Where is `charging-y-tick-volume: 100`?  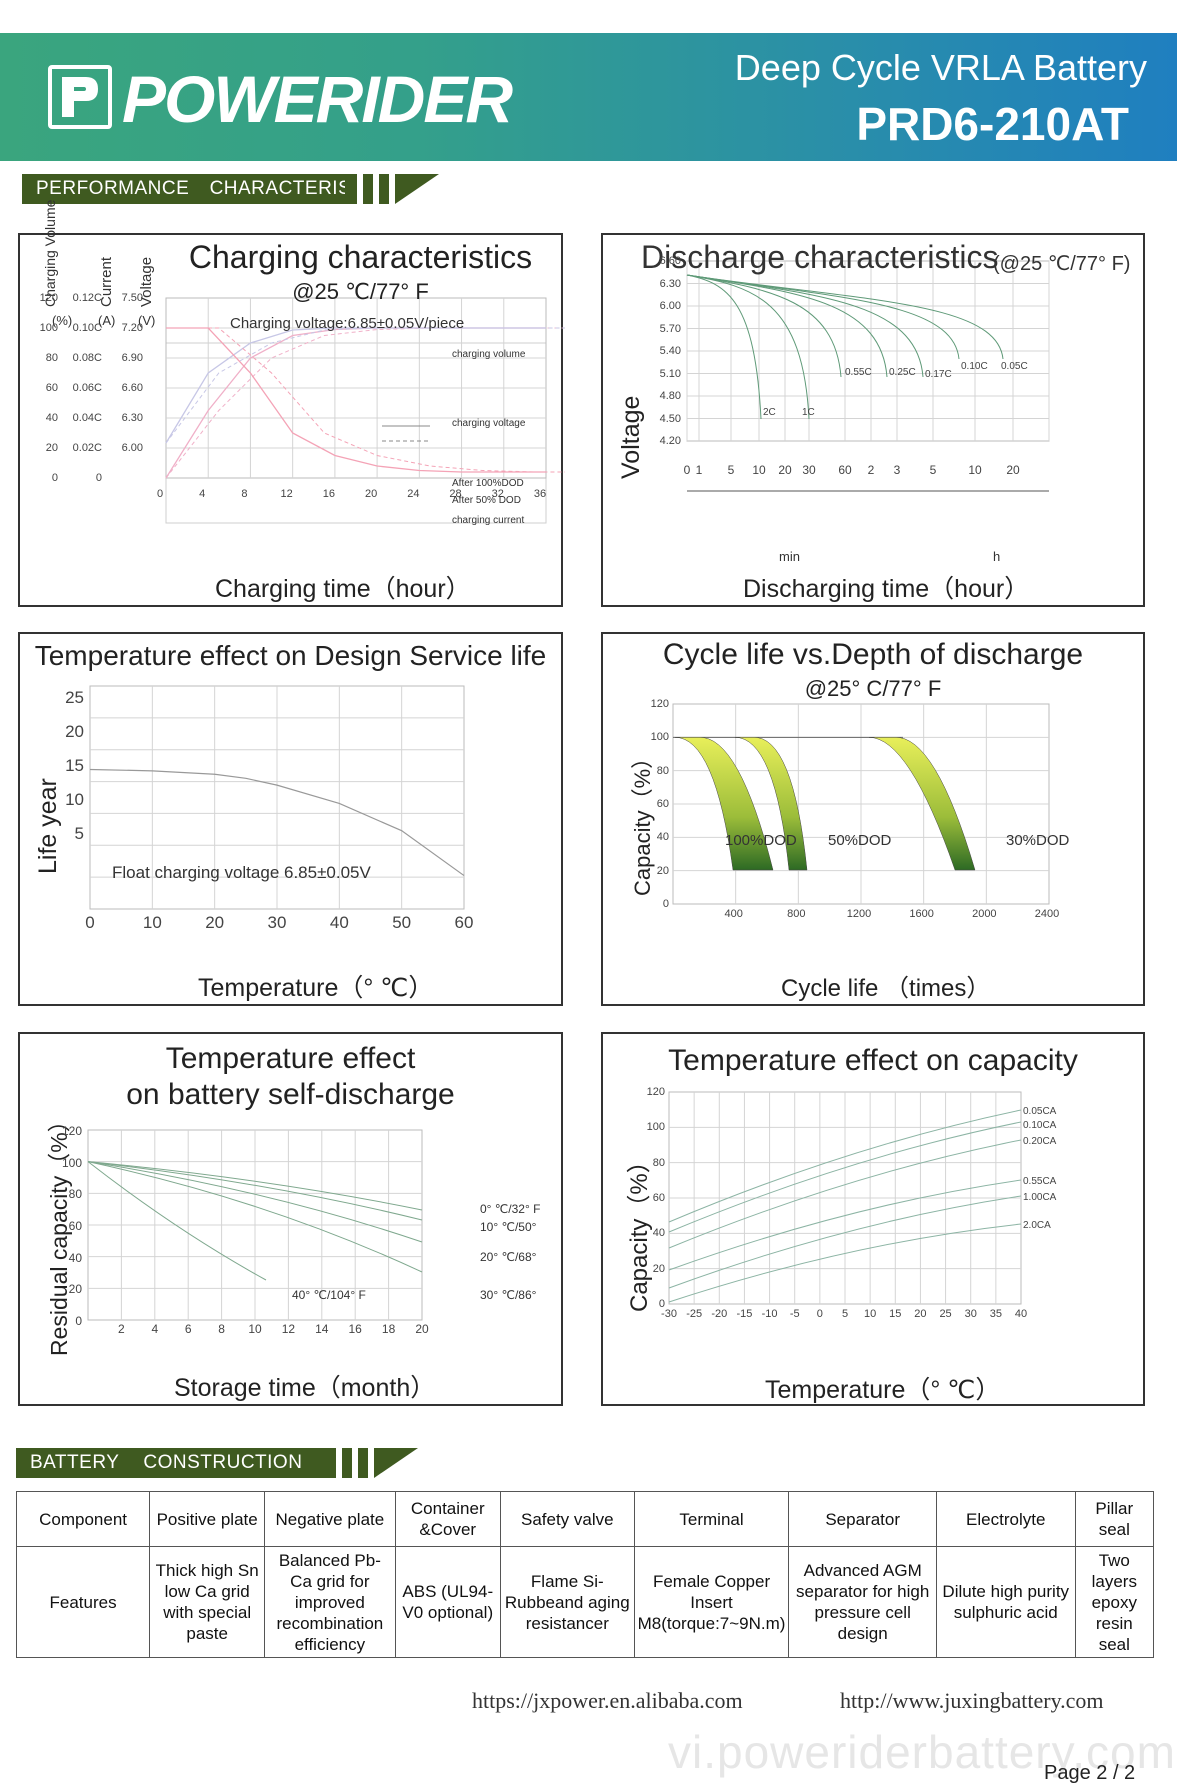 charging-y-tick-volume: 100 is located at coordinates (48, 328).